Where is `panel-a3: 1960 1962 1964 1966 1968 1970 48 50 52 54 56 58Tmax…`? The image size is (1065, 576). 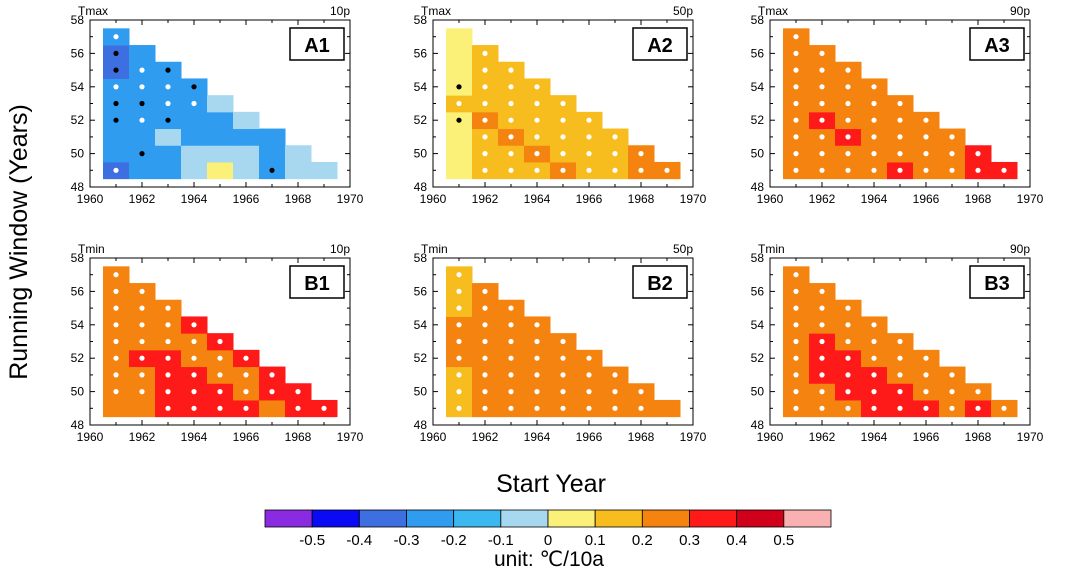 panel-a3: 1960 1962 1964 1966 1968 1970 48 50 52 54 56 58Tmax… is located at coordinates (897, 105).